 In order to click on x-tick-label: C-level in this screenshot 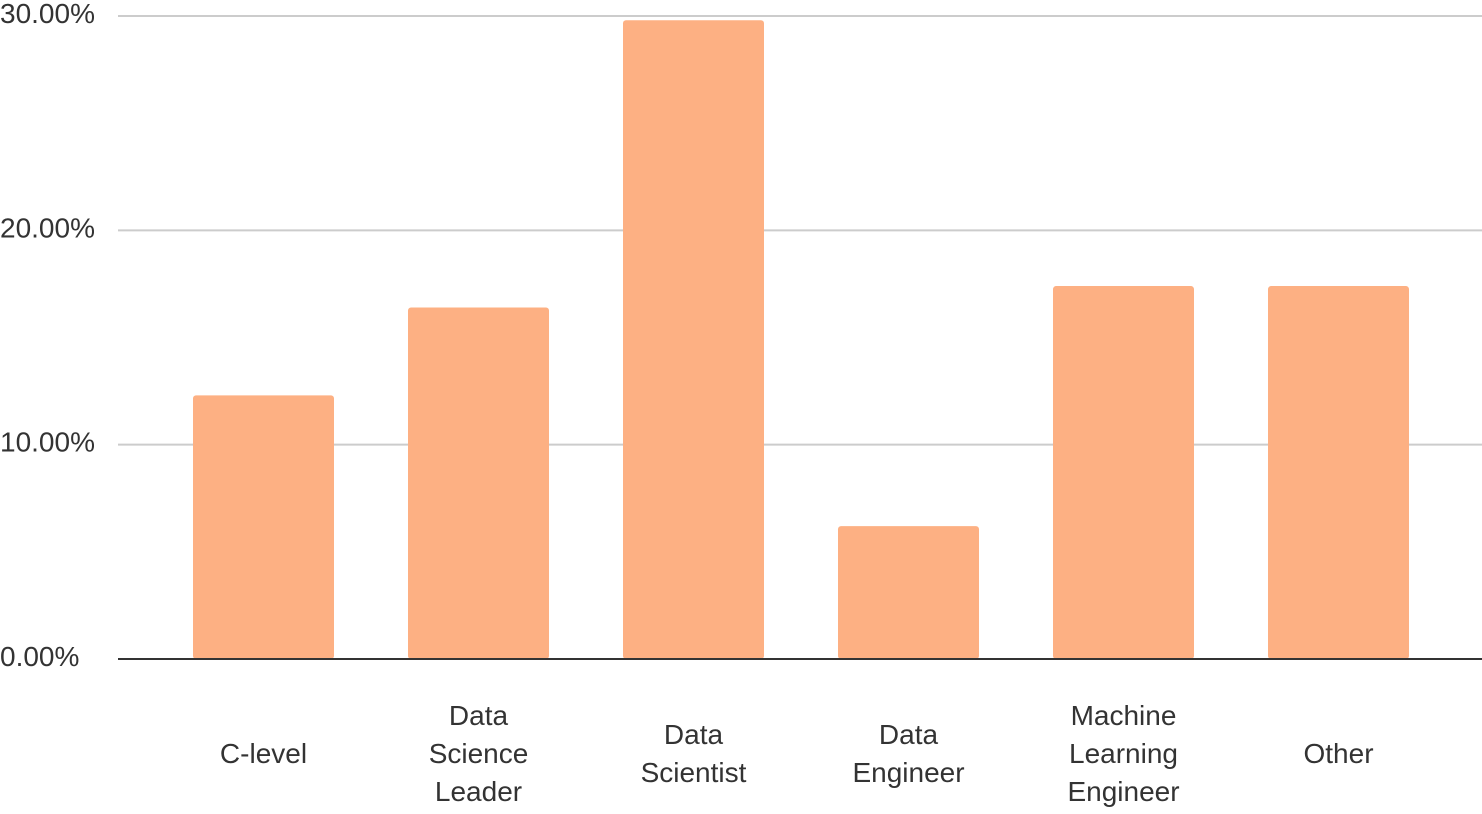, I will do `click(263, 753)`.